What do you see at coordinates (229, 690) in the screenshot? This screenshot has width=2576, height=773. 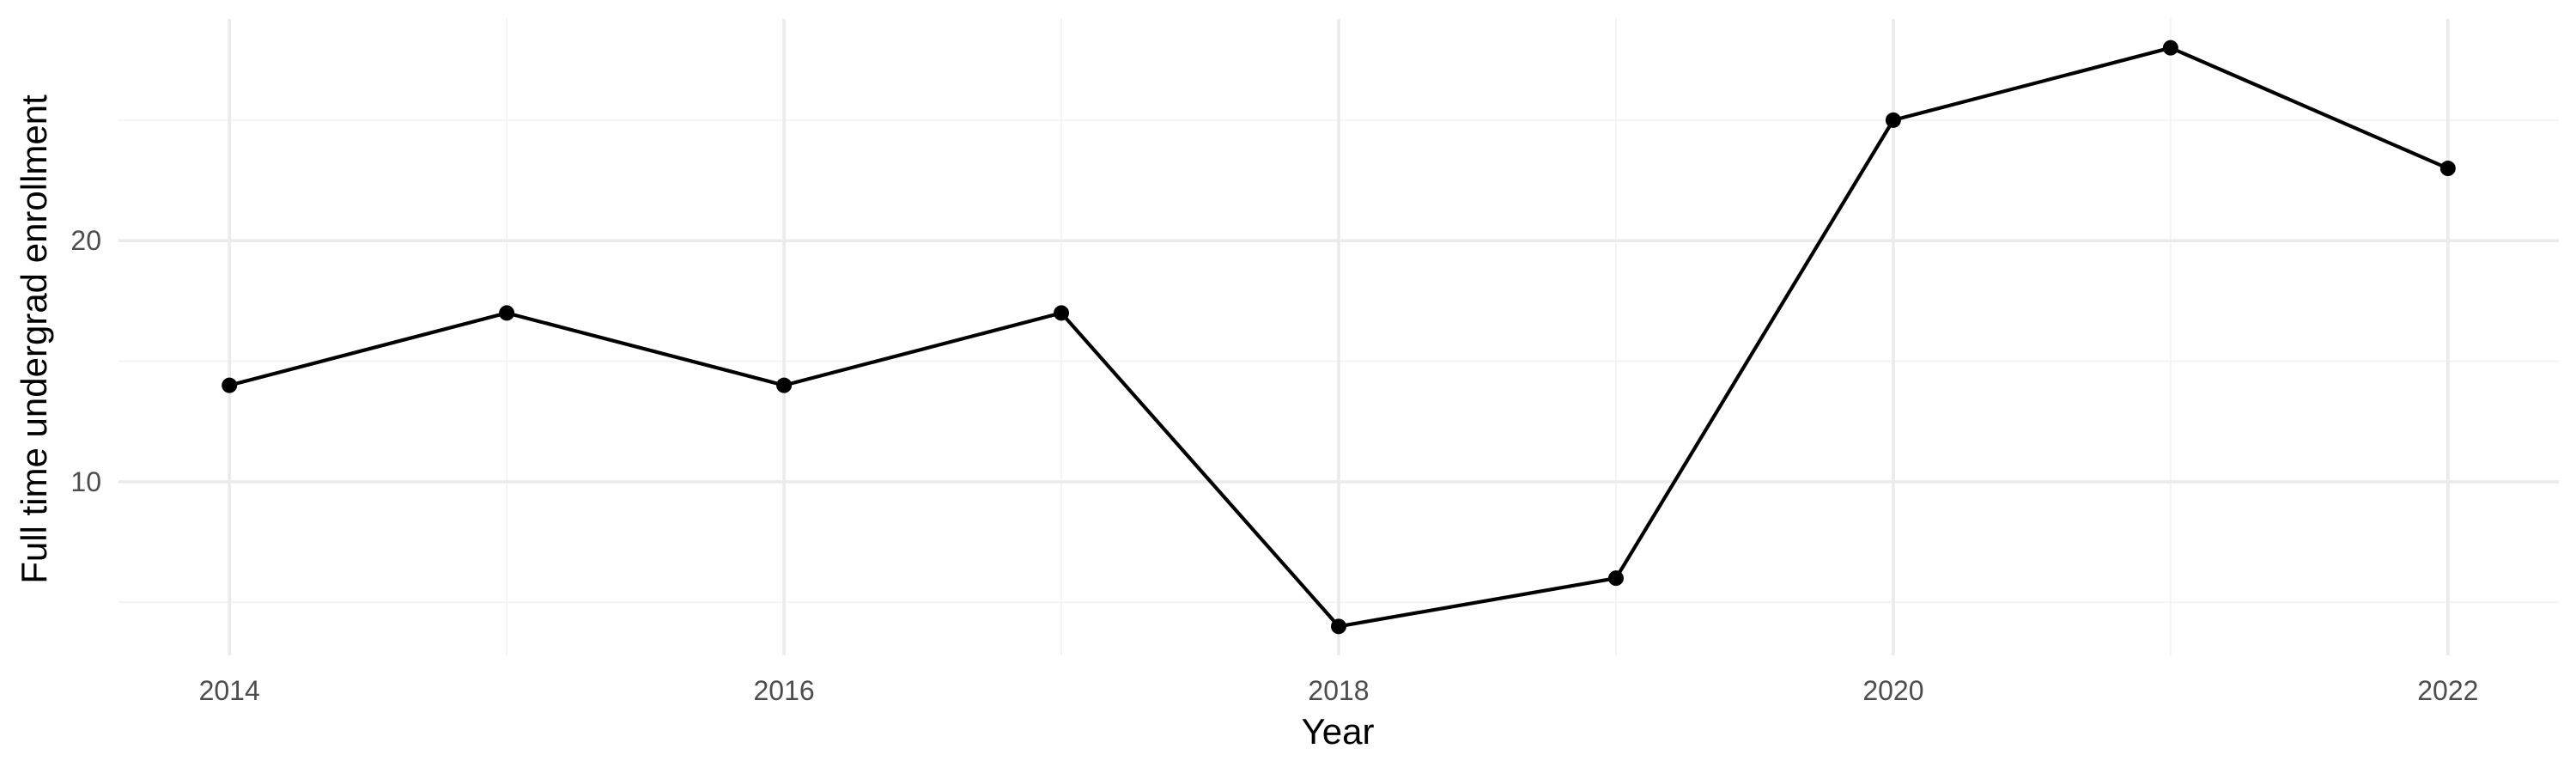 I see `x-tick-label: 2014` at bounding box center [229, 690].